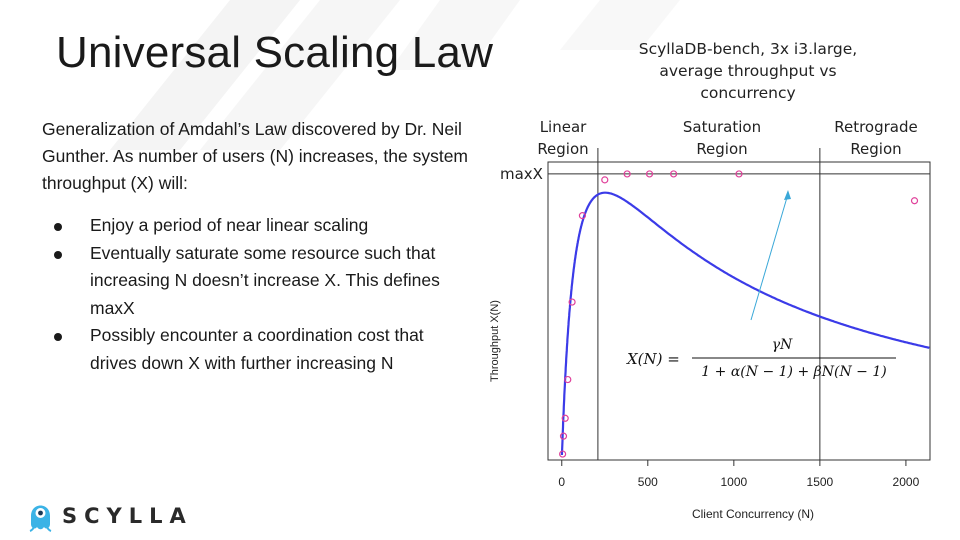 The width and height of the screenshot is (960, 540). Describe the element at coordinates (769, 257) in the screenshot. I see `formula-arrow` at that location.